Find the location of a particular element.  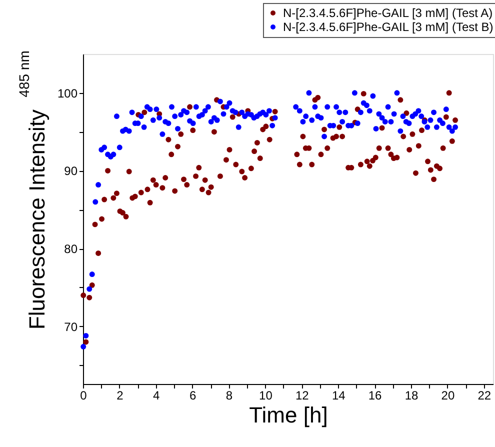

x-tick-label: 14 is located at coordinates (339, 395).